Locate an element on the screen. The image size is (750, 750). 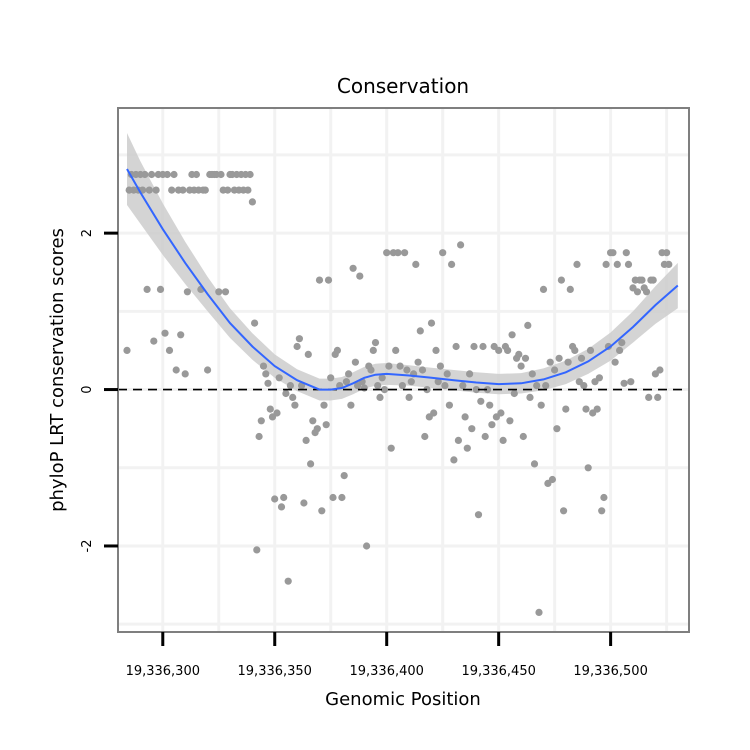
y-axis-label: phyloP LRT conservation scores is located at coordinates (57, 370).